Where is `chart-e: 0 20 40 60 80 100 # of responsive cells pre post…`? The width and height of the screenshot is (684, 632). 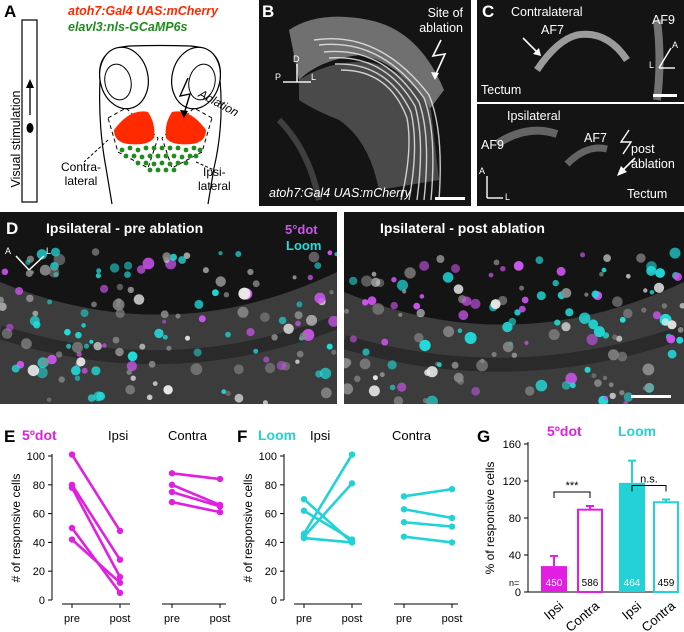 chart-e: 0 20 40 60 80 100 # of responsive cells pre post… is located at coordinates (119, 538).